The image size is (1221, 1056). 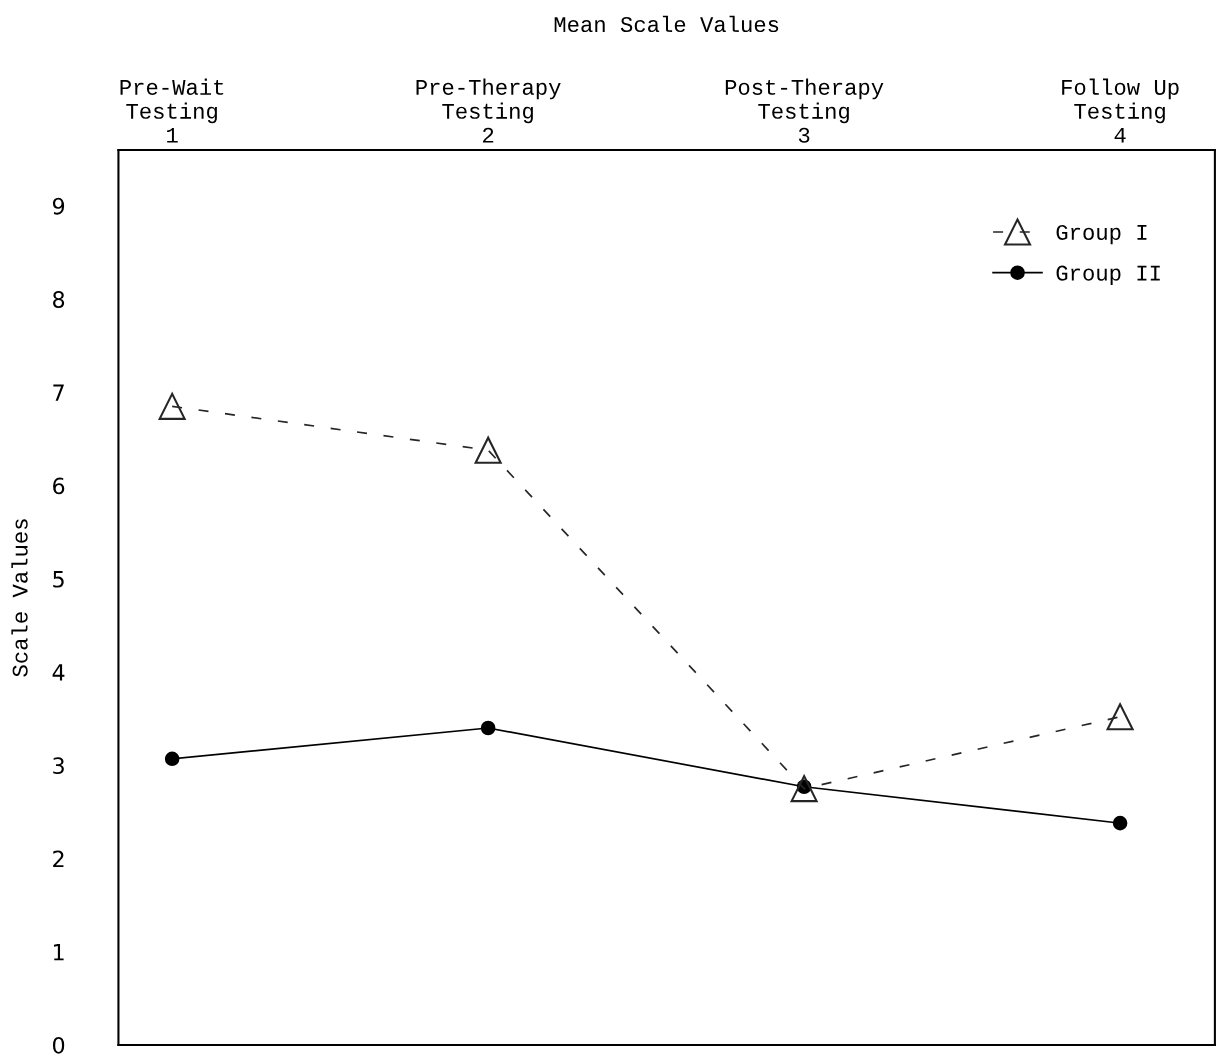 I want to click on y-tick-label: 7, so click(x=58, y=392).